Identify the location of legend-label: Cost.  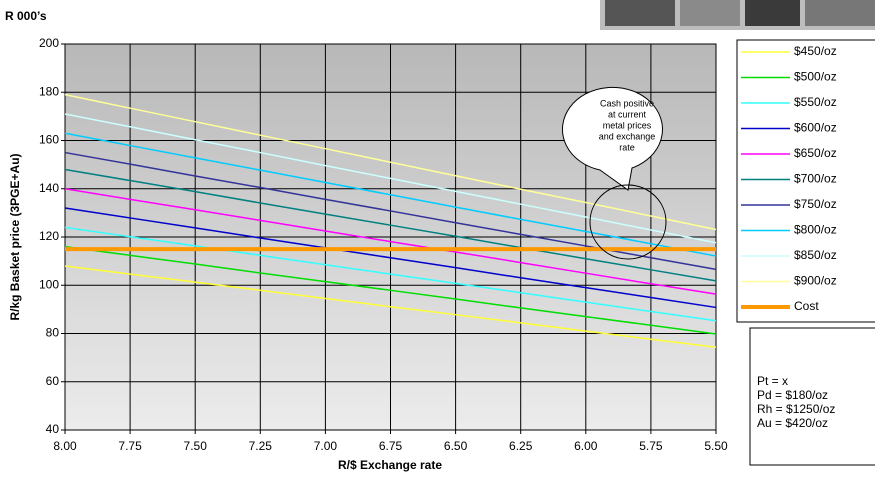
(806, 306).